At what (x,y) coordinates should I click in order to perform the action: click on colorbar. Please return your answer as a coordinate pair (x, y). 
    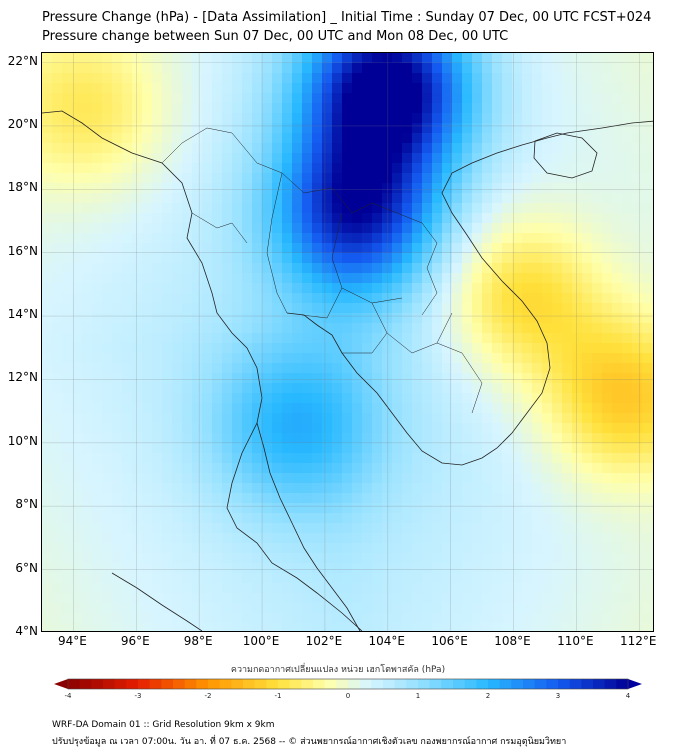
    Looking at the image, I should click on (348, 684).